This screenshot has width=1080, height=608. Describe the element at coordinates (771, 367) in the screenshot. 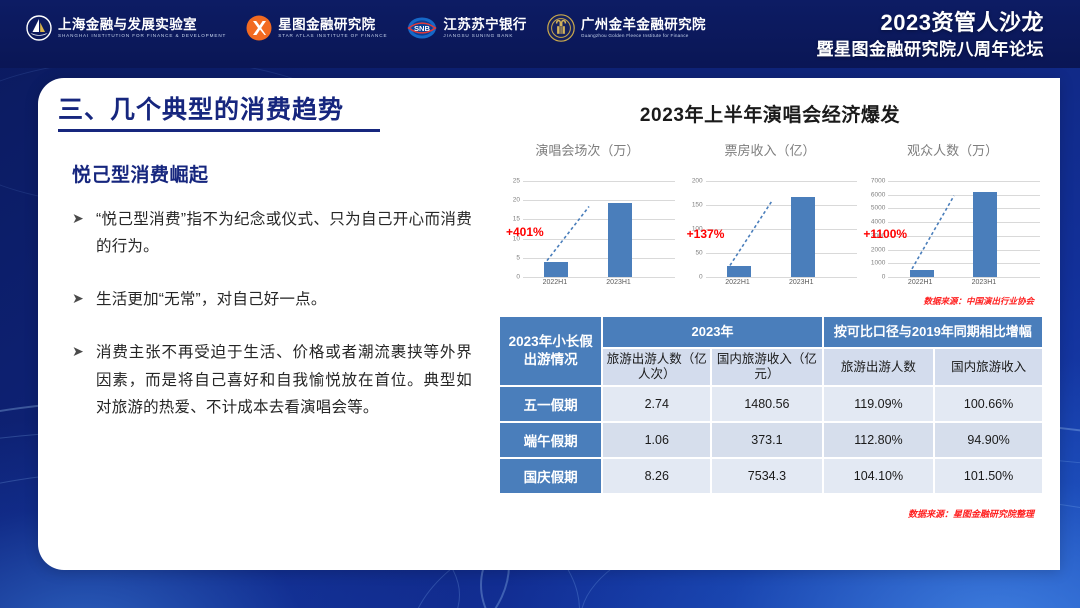

I see `table-subheader-row: 旅游出游人数（亿人次） 国内旅游收入（亿元） 旅游出游人数 国内旅游收入` at that location.